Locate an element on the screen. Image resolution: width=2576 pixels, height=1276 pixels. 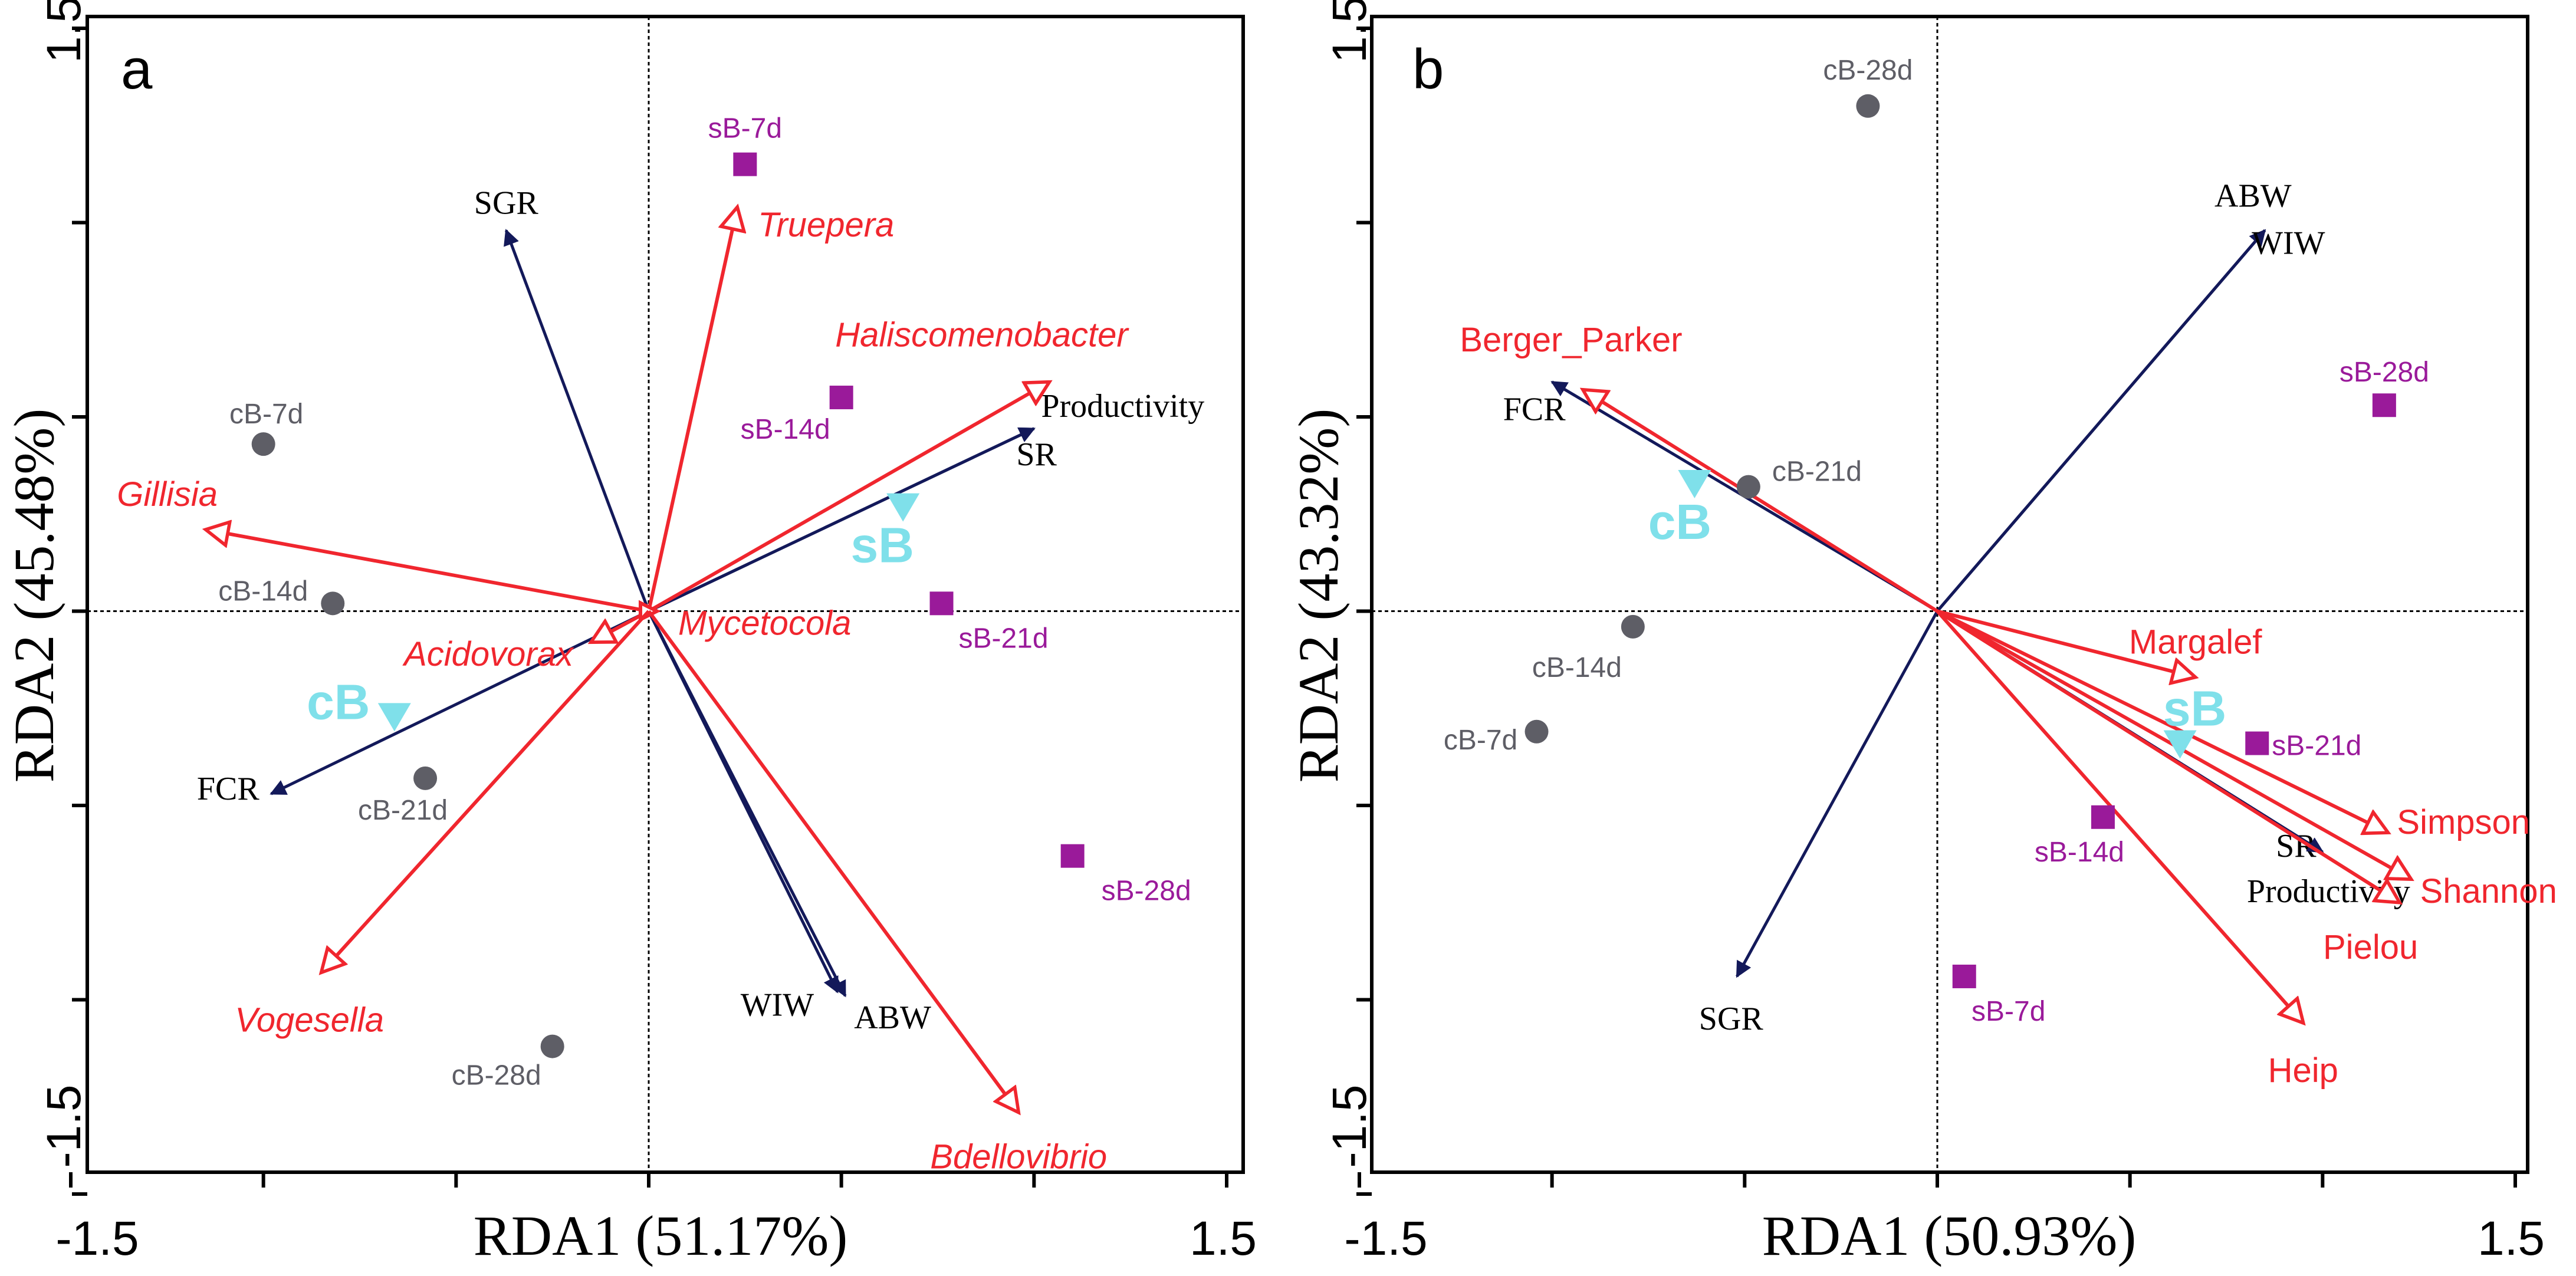
panel-letter: b is located at coordinates (1428, 70).